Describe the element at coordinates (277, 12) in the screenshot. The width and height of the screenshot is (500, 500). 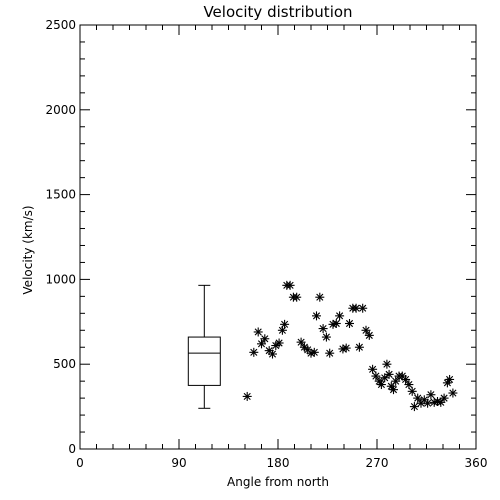
I see `chart-title: Velocity distribution` at that location.